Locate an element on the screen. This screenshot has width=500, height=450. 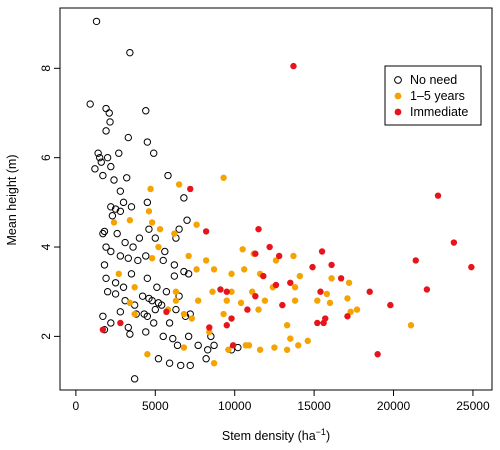
legend-marker-no-need is located at coordinates (398, 80).